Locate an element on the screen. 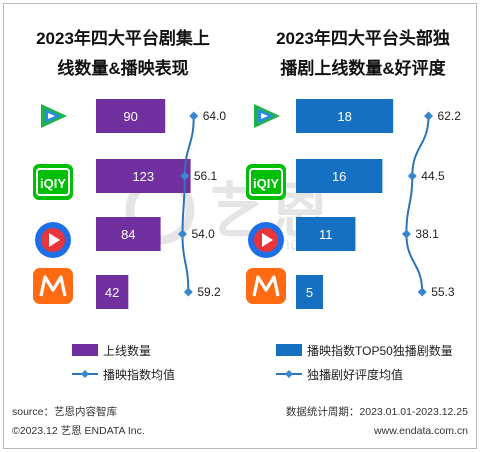 Image resolution: width=480 pixels, height=452 pixels. right-line-path is located at coordinates (417, 204).